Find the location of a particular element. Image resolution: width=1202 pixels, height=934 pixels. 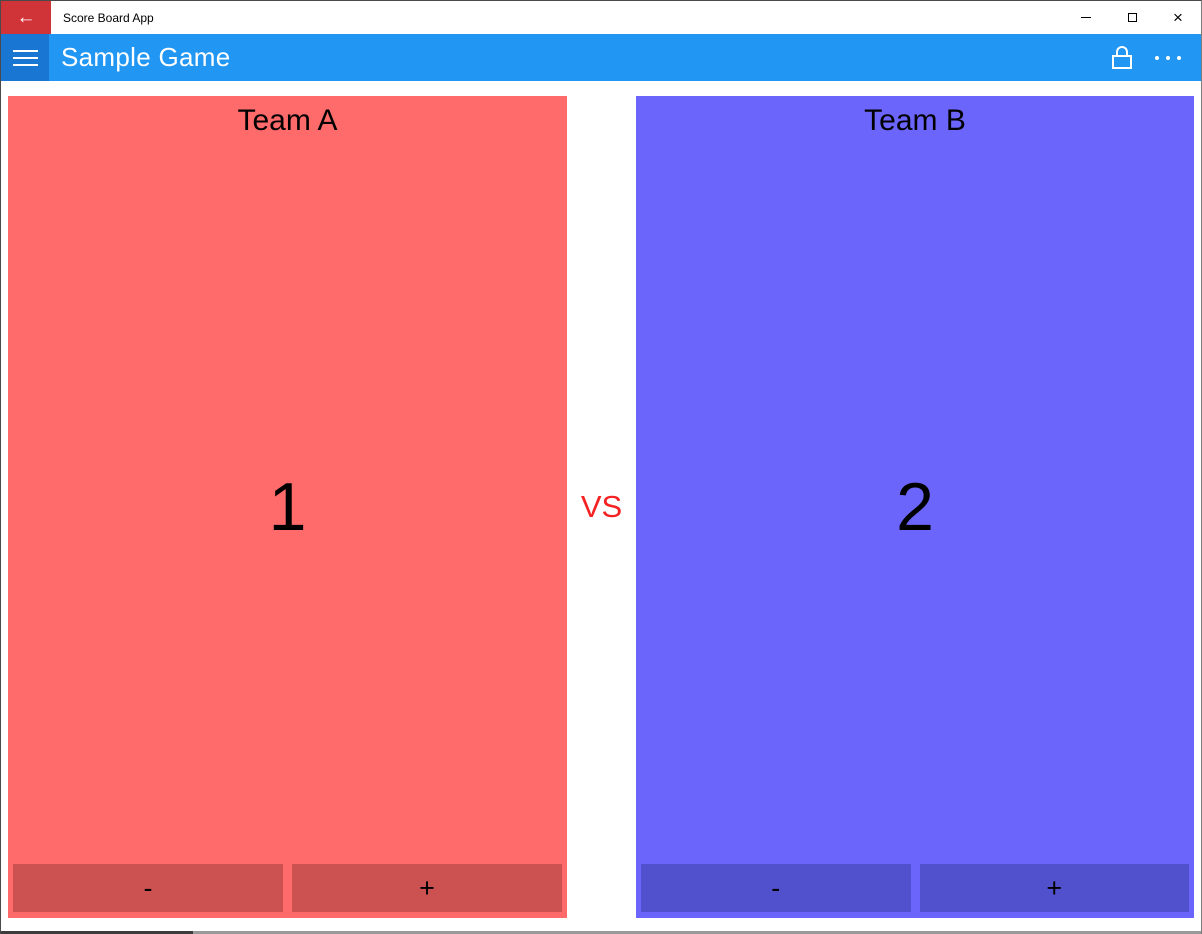

lock-button is located at coordinates (1122, 57).